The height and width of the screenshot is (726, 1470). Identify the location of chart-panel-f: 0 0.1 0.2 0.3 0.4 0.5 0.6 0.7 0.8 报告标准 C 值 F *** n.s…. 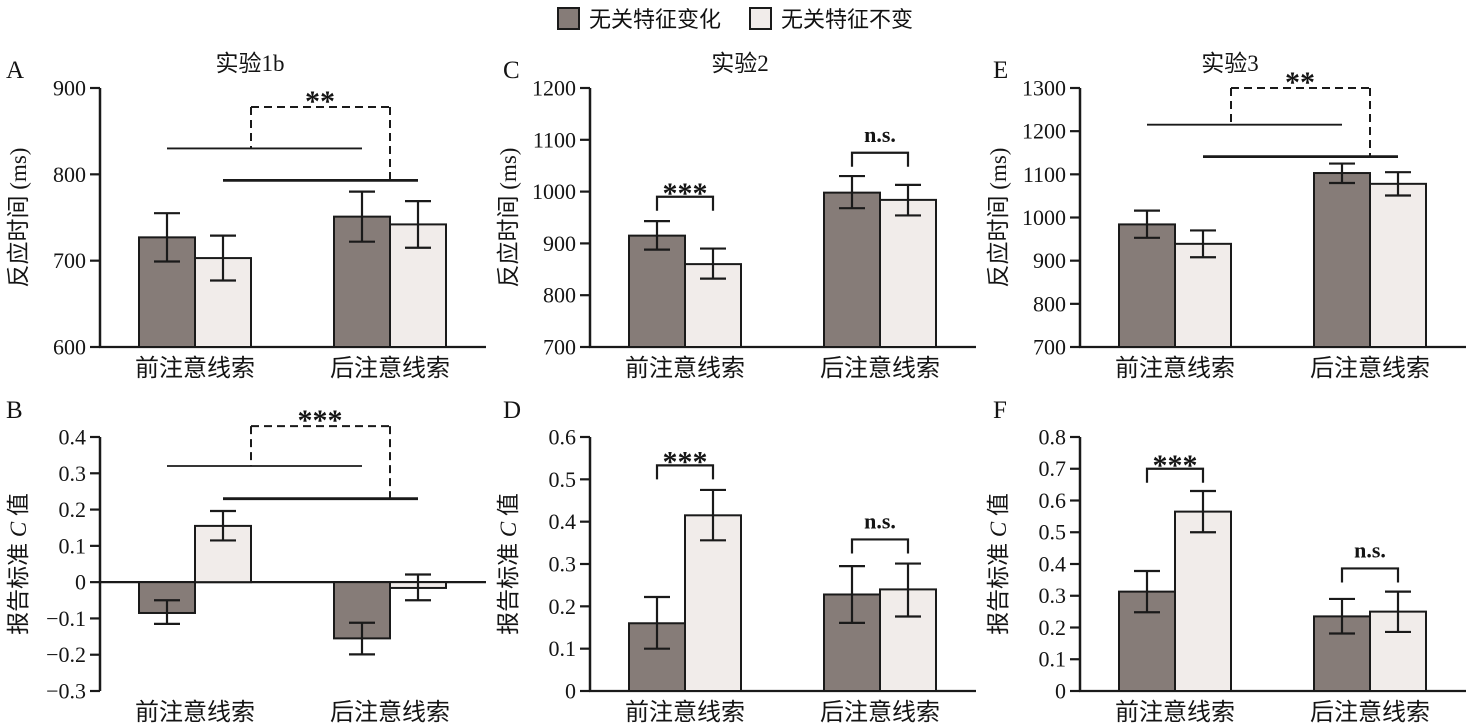
(1226, 561).